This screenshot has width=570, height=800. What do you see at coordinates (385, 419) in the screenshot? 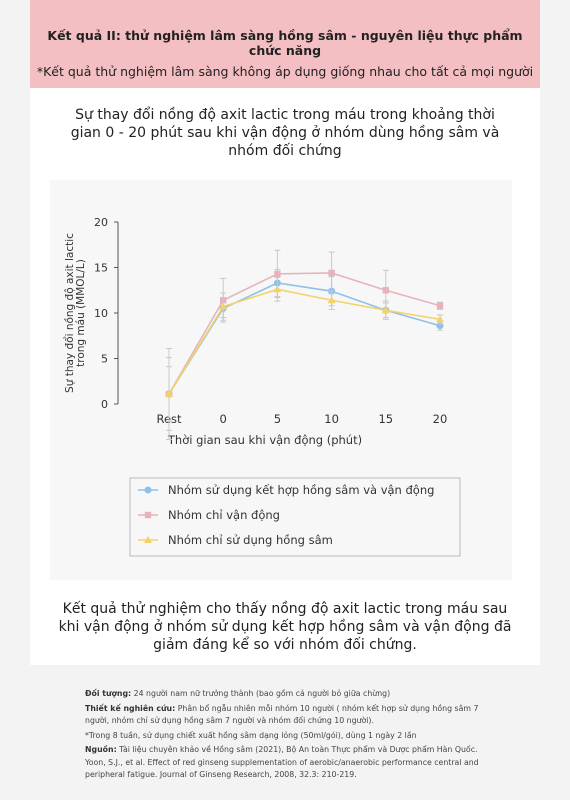
I see `x-tick-label: 15` at bounding box center [385, 419].